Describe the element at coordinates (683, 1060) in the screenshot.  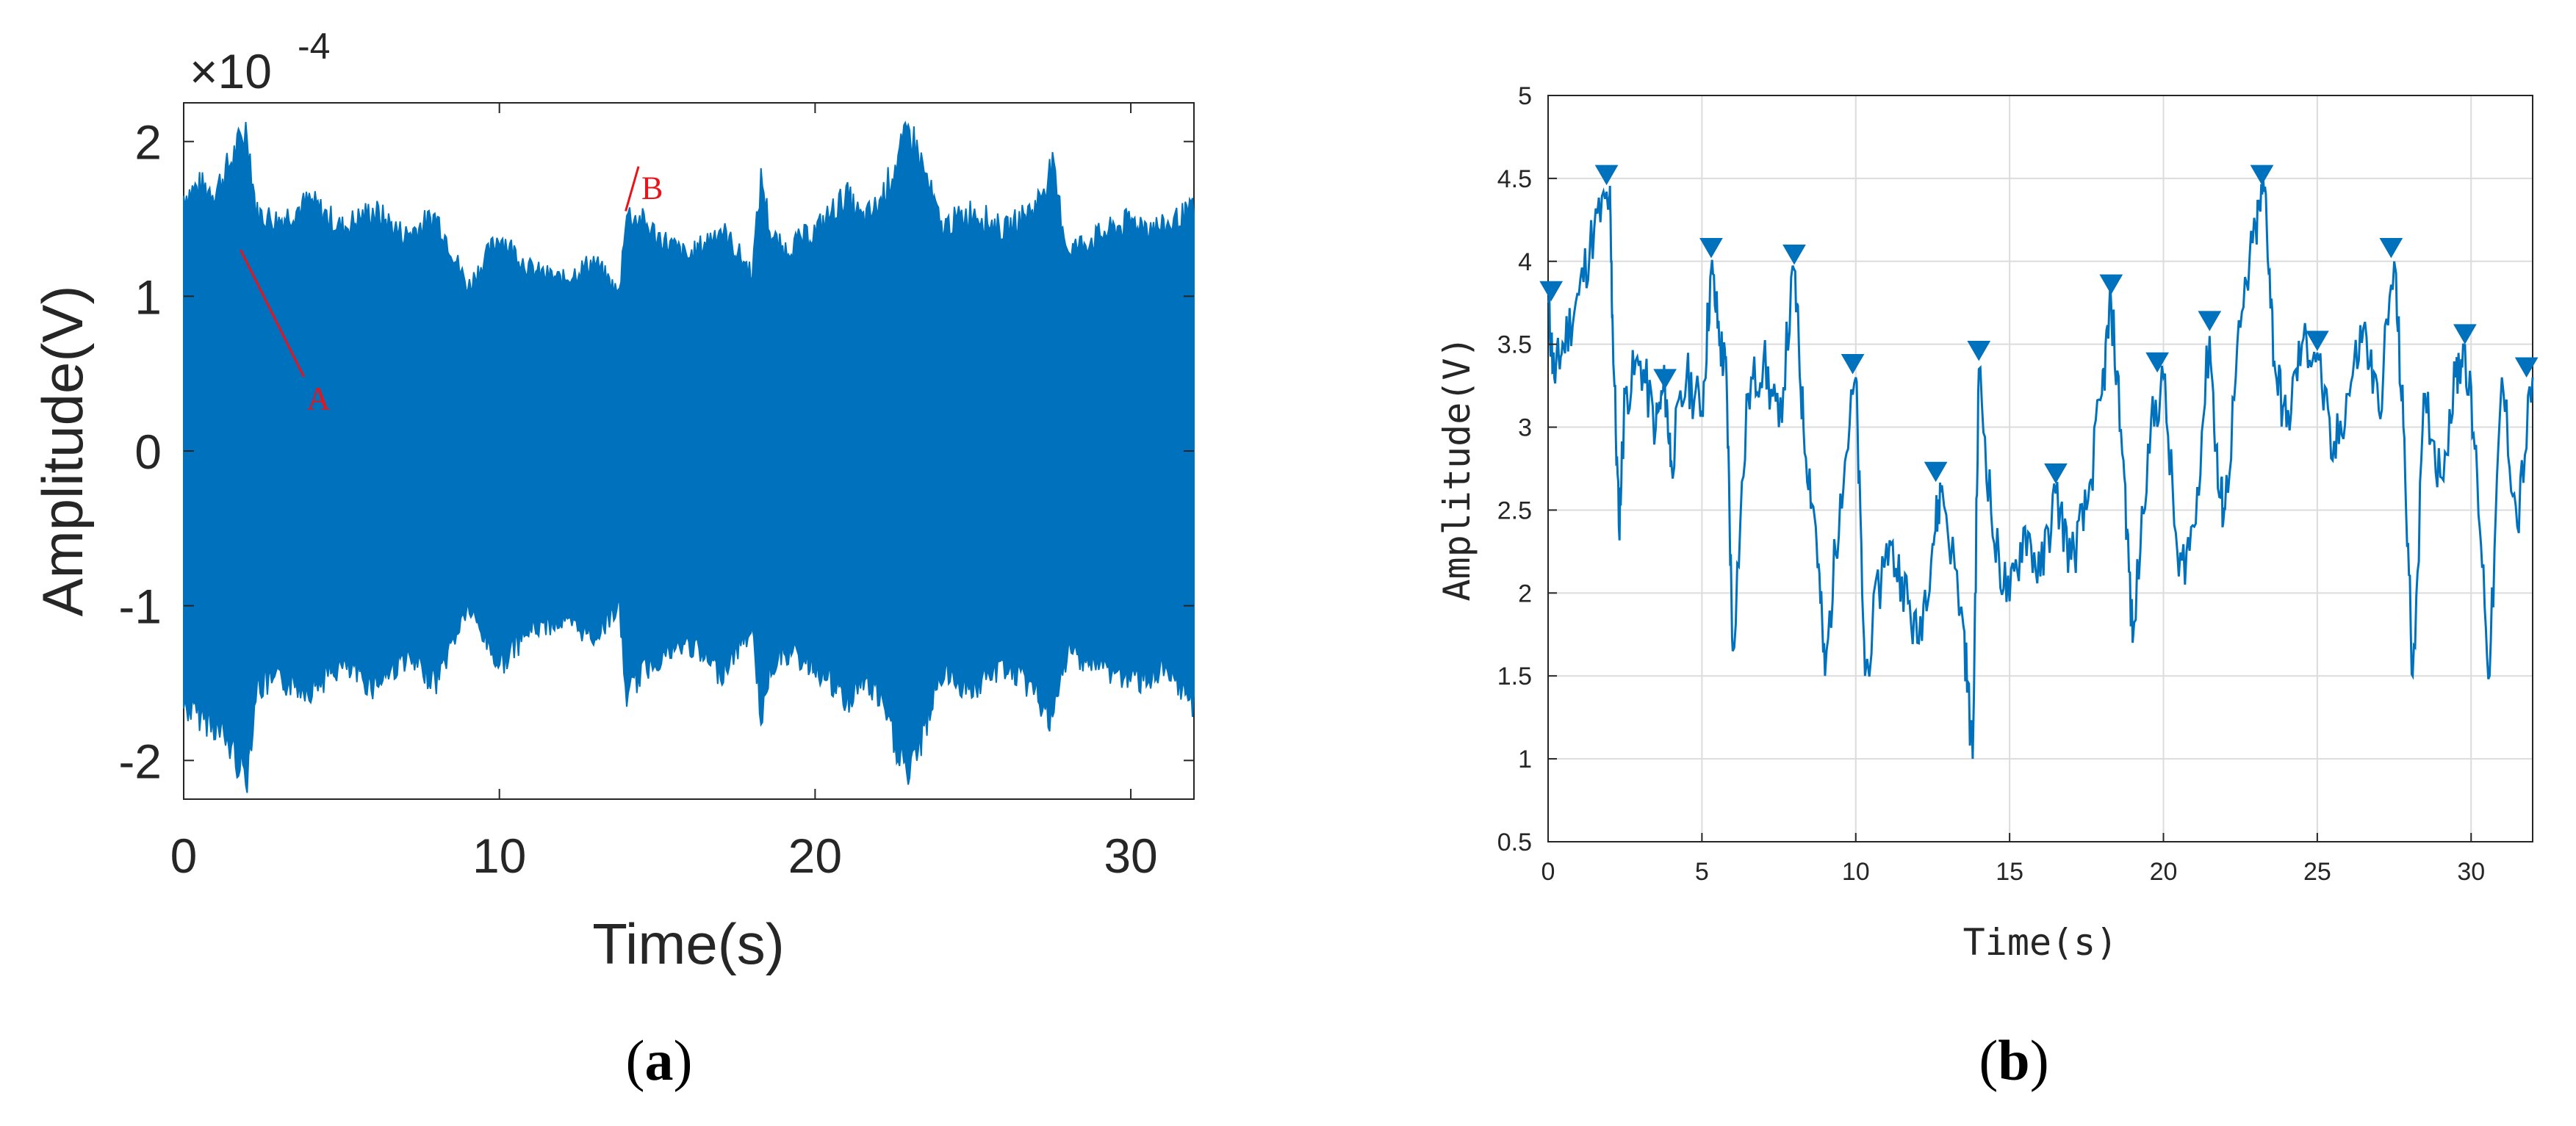
I see `caption-a-close-paren: )` at that location.